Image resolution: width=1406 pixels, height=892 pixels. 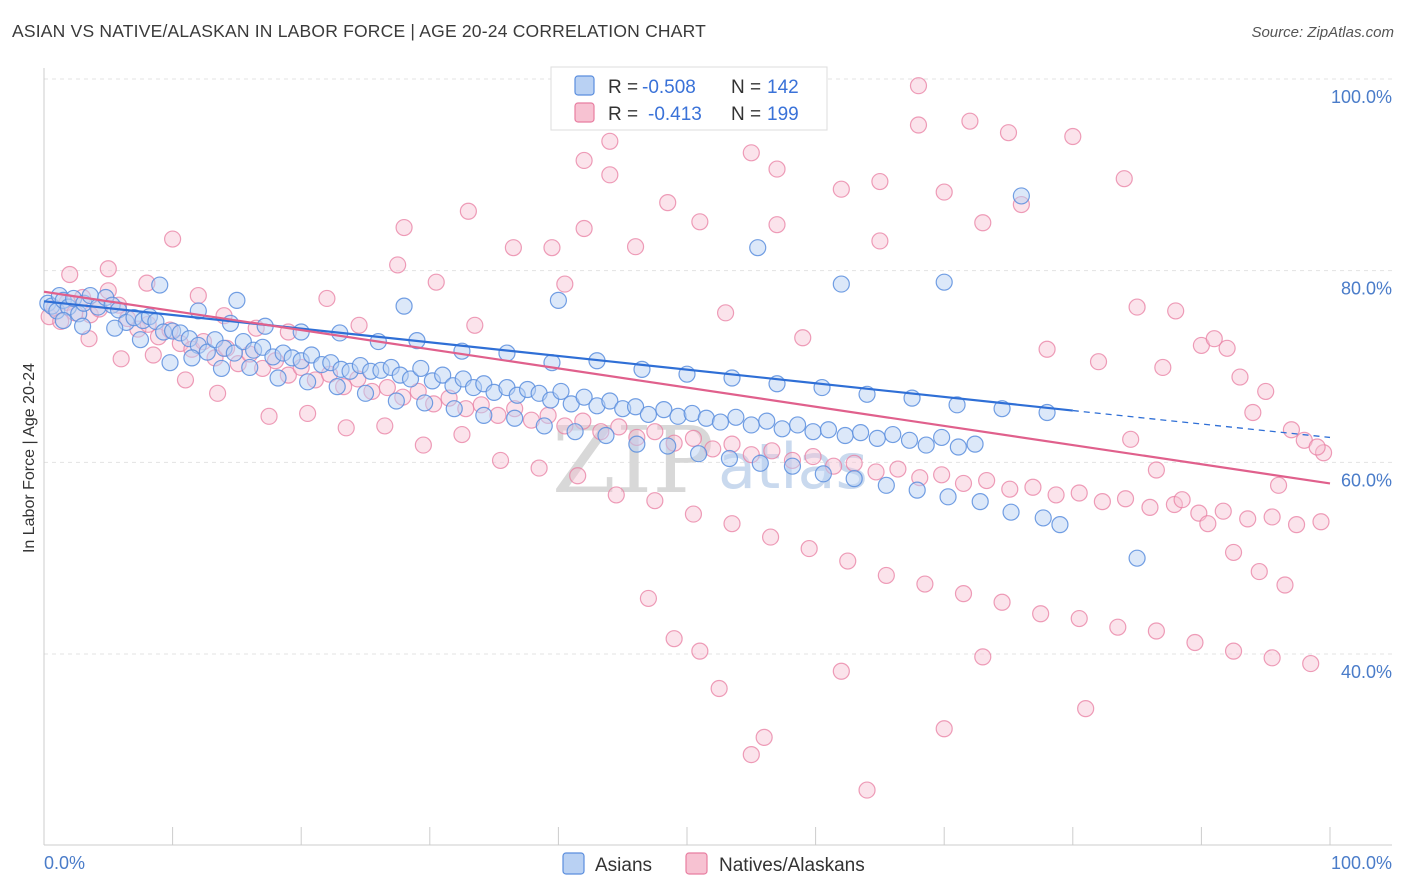 What do you see at coordinates (558, 356) in the screenshot?
I see `asians-trend-line` at bounding box center [558, 356].